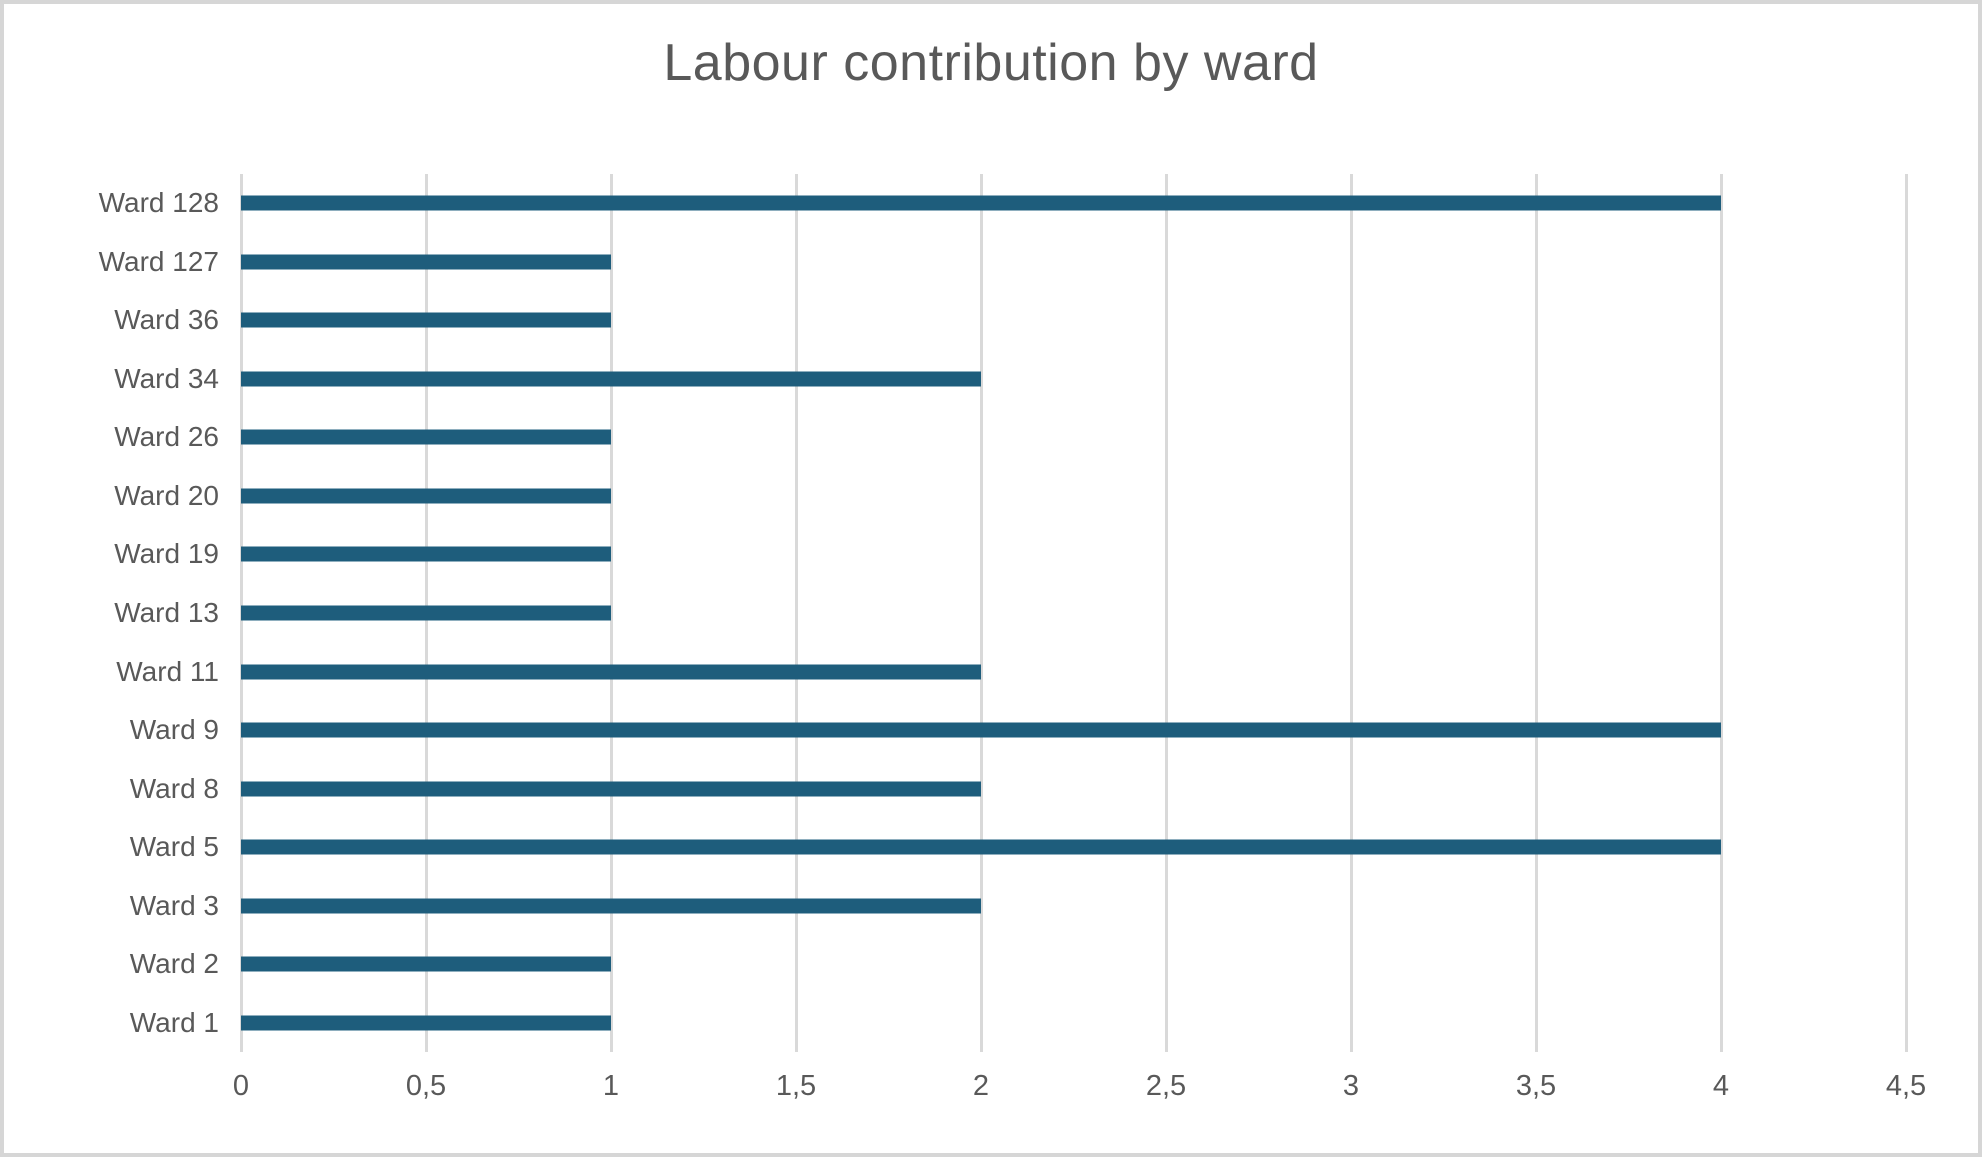 The height and width of the screenshot is (1157, 1982). Describe the element at coordinates (174, 730) in the screenshot. I see `category-label-ward-9: Ward 9` at that location.